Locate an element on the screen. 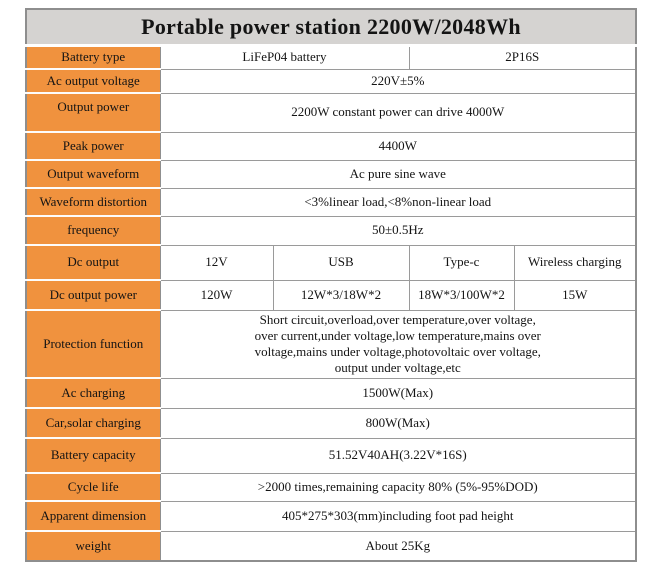 The width and height of the screenshot is (650, 569). cell-car-solar-charging: 800W(Max) is located at coordinates (398, 423).